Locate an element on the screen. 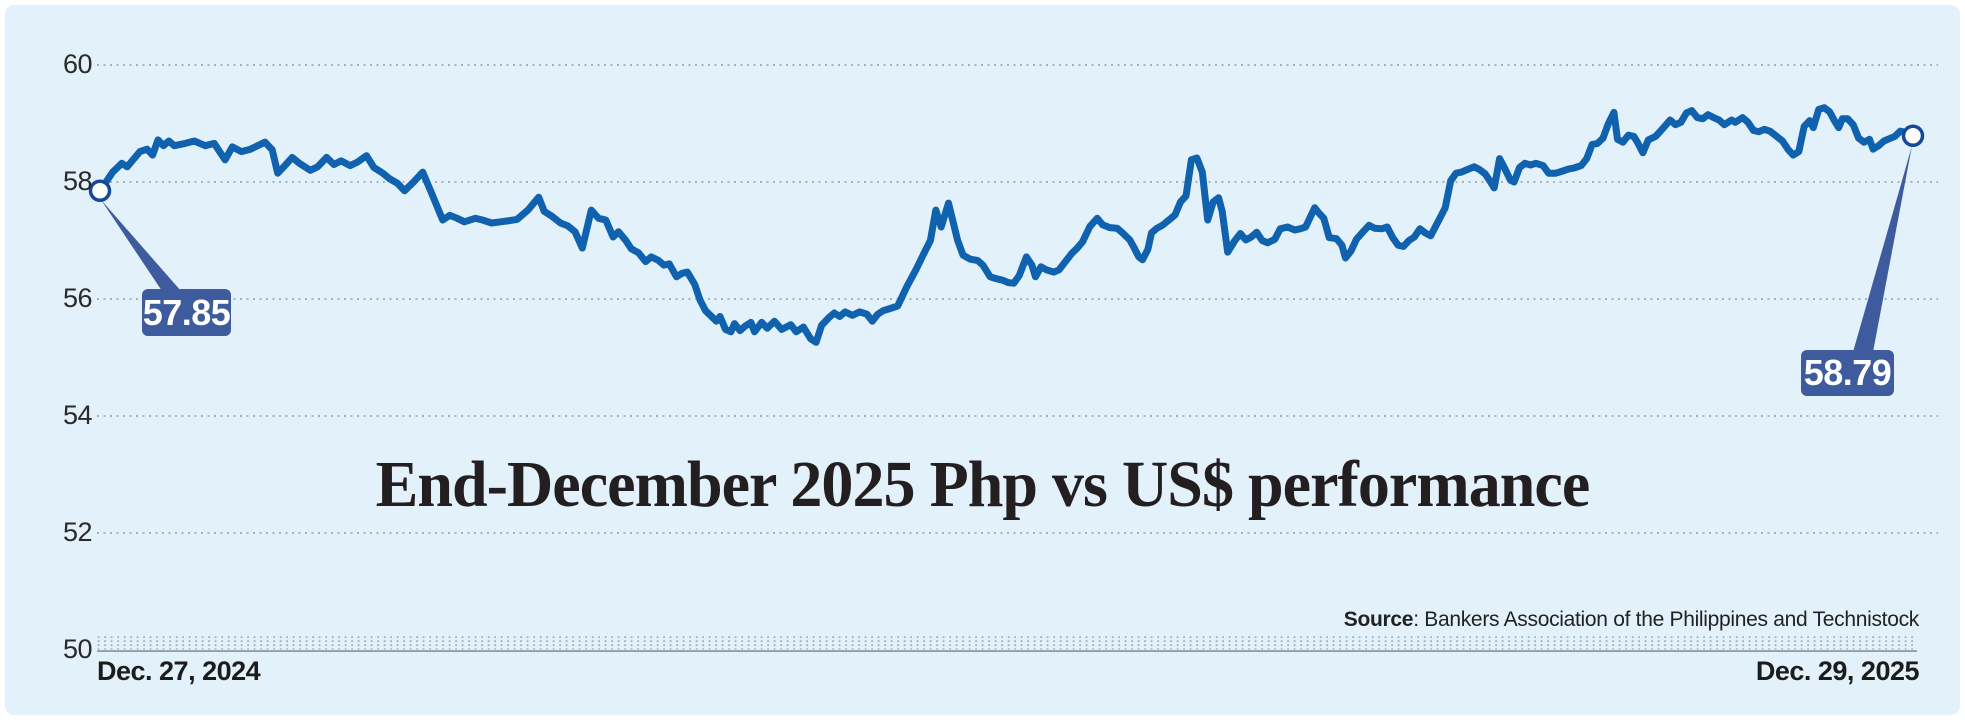  end-point-marker is located at coordinates (1913, 136).